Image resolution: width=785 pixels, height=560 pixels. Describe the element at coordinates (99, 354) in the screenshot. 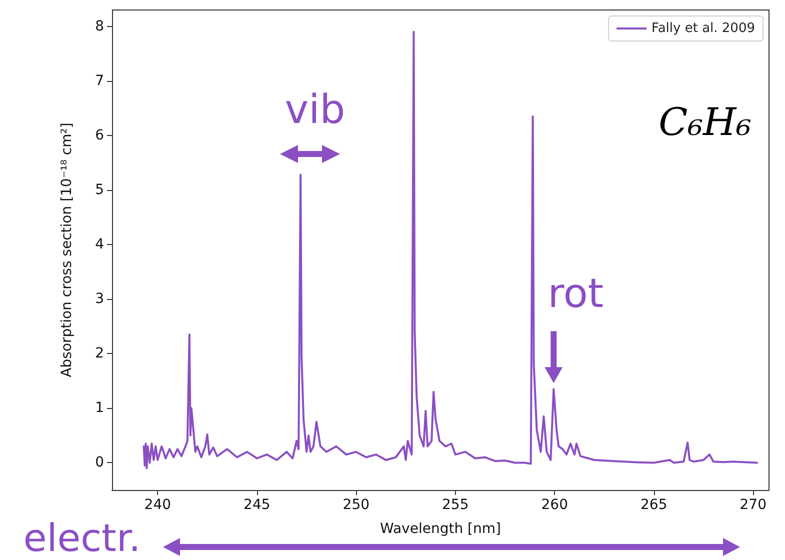

I see `y-tick-label: 2` at that location.